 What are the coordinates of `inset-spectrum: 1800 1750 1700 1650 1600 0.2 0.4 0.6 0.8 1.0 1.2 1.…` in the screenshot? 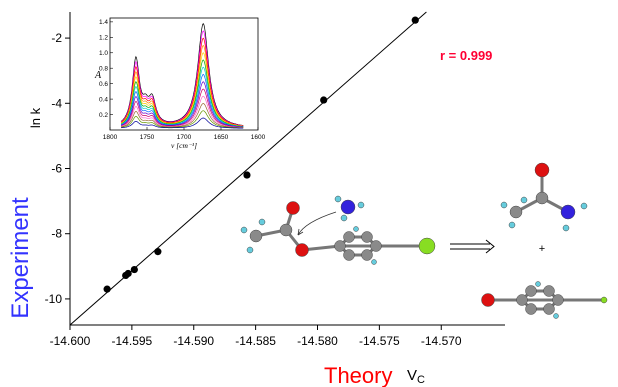 It's located at (180, 83).